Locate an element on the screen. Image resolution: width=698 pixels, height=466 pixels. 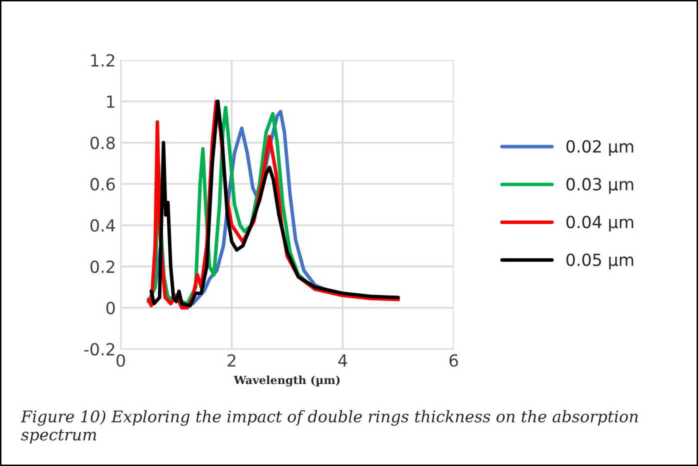
y-tick-label: 0.6 is located at coordinates (102, 184).